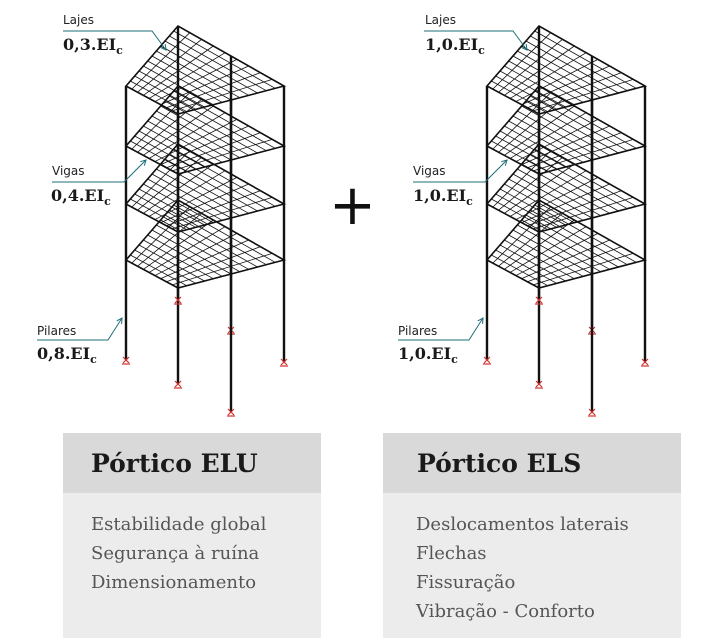 This screenshot has width=707, height=644. What do you see at coordinates (67, 355) in the screenshot?
I see `value-pilares-elu: 0,8.EIc` at bounding box center [67, 355].